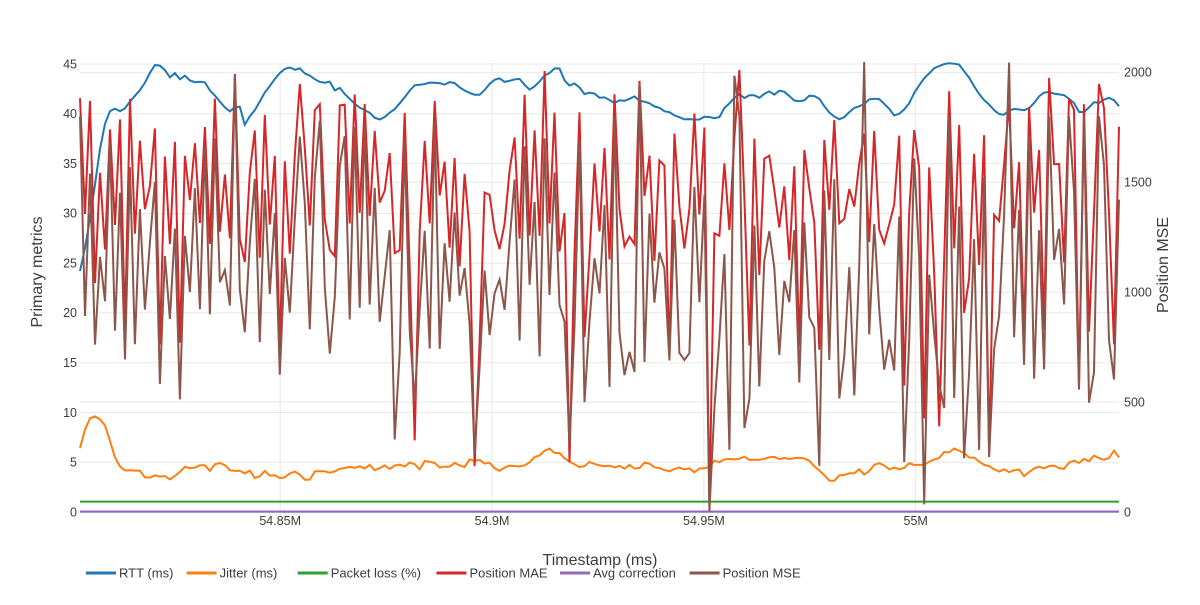 This screenshot has height=605, width=1200. I want to click on svg-text: 20, so click(70, 313).